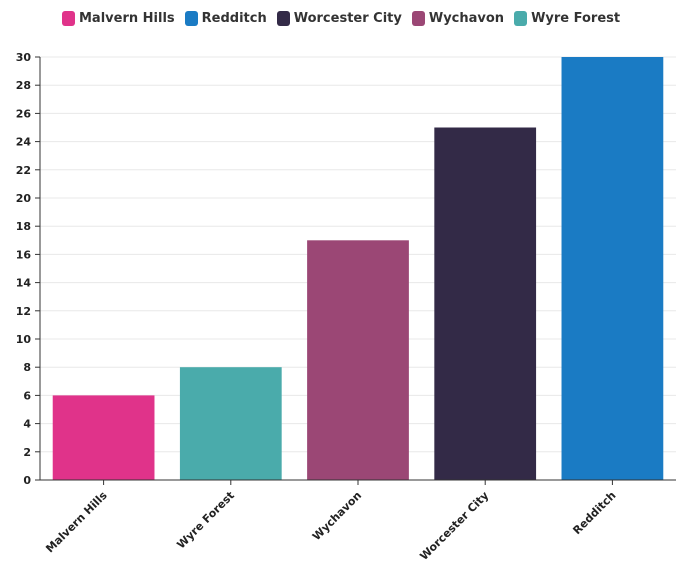 This screenshot has width=677, height=563. Describe the element at coordinates (576, 18) in the screenshot. I see `legend-label: Wyre Forest` at that location.